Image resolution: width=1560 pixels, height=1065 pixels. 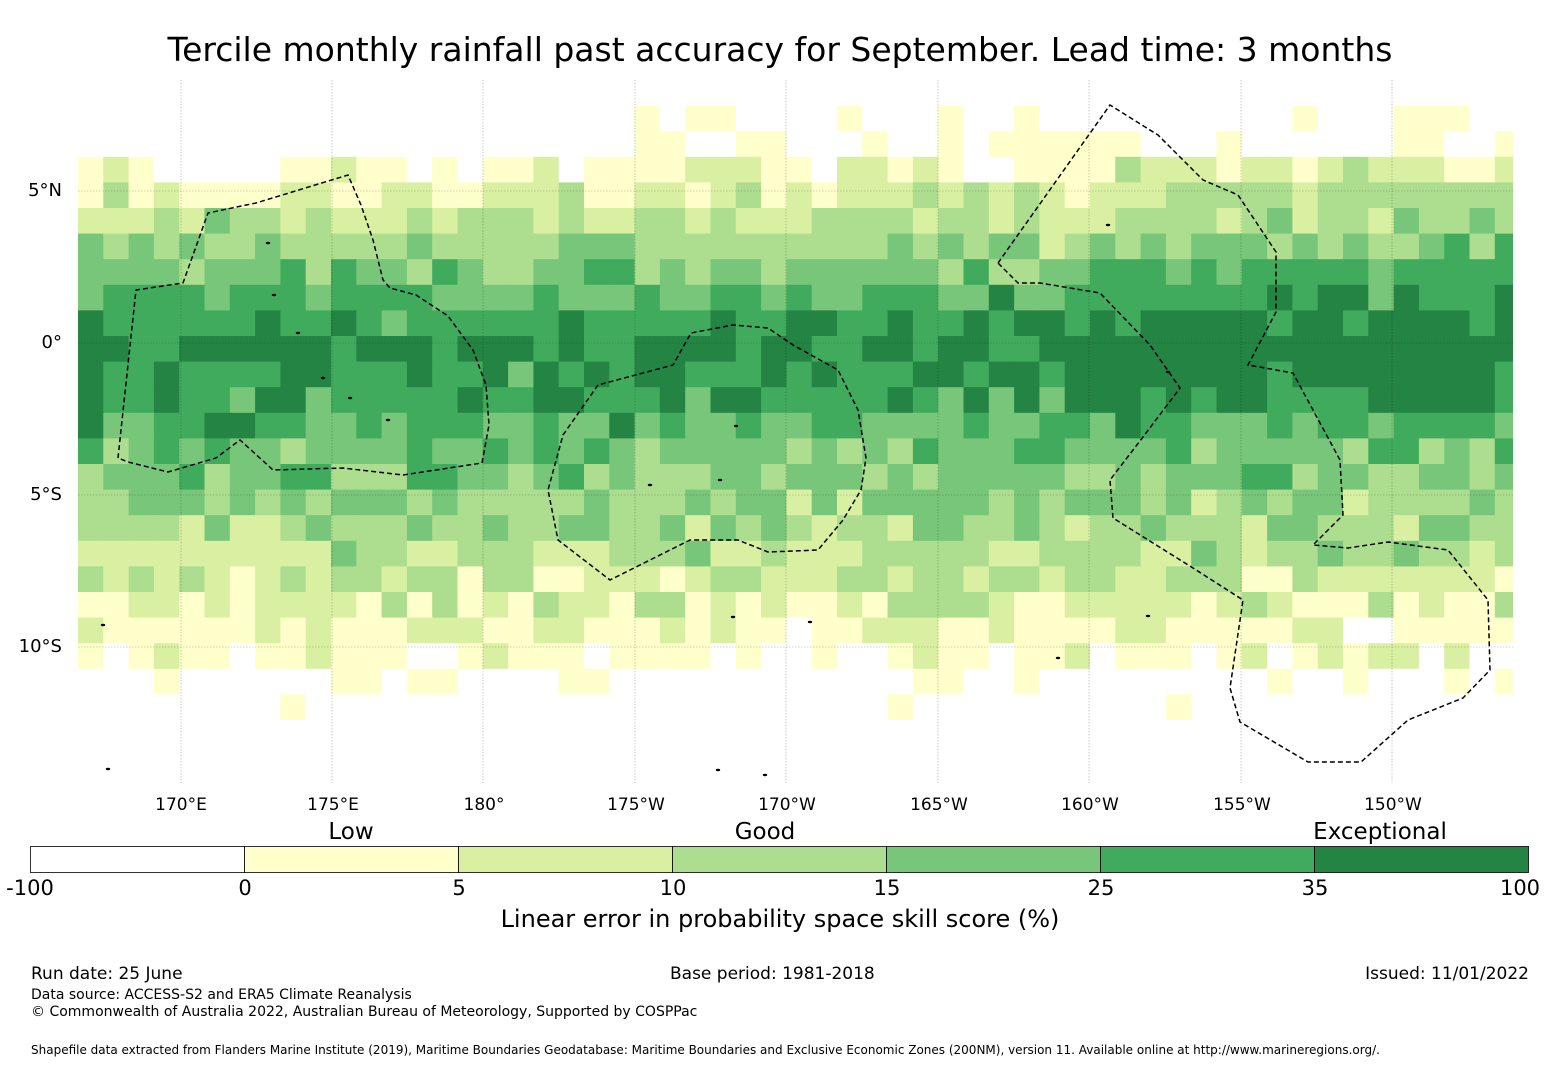 What do you see at coordinates (887, 888) in the screenshot?
I see `colorbar-tick-15: 15` at bounding box center [887, 888].